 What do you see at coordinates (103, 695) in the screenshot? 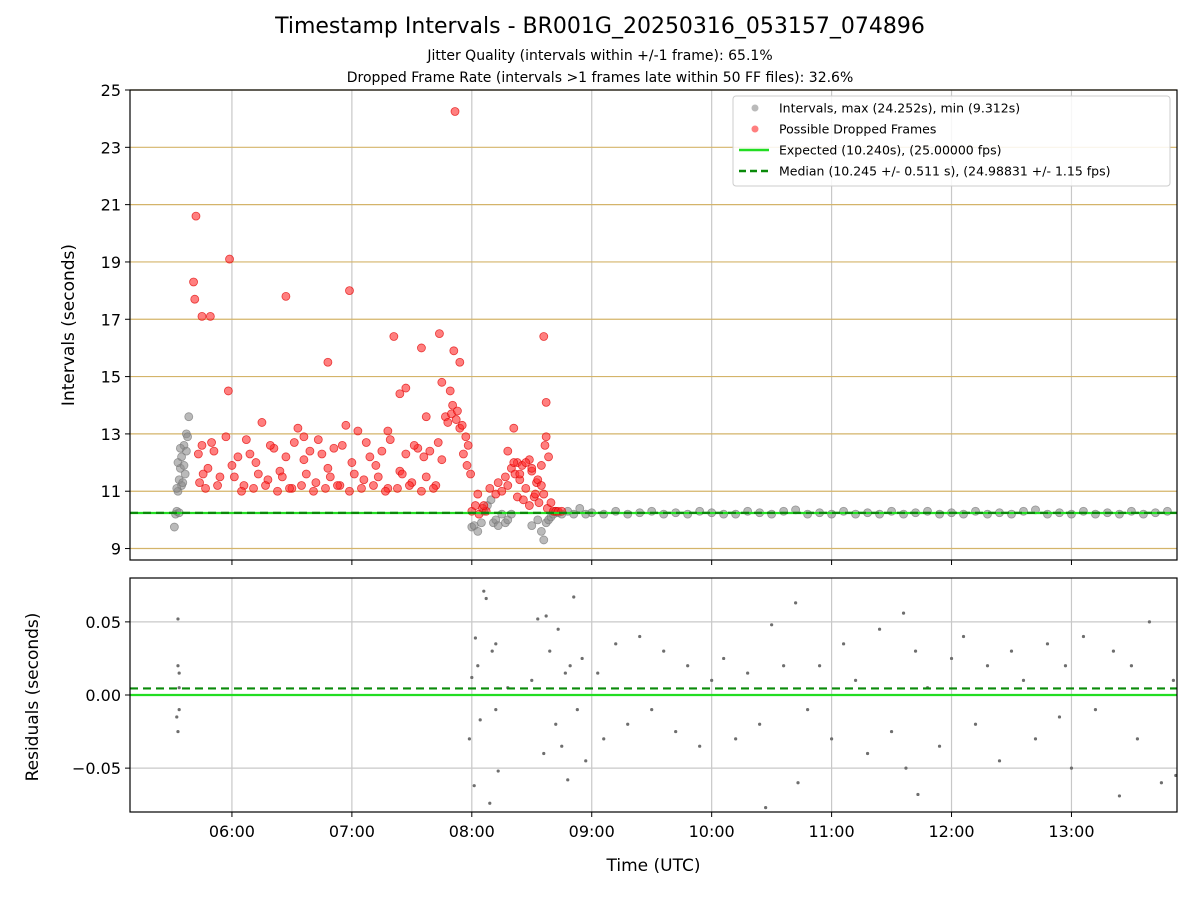
I see `bottom-ytick-label: 0.00` at bounding box center [103, 695].